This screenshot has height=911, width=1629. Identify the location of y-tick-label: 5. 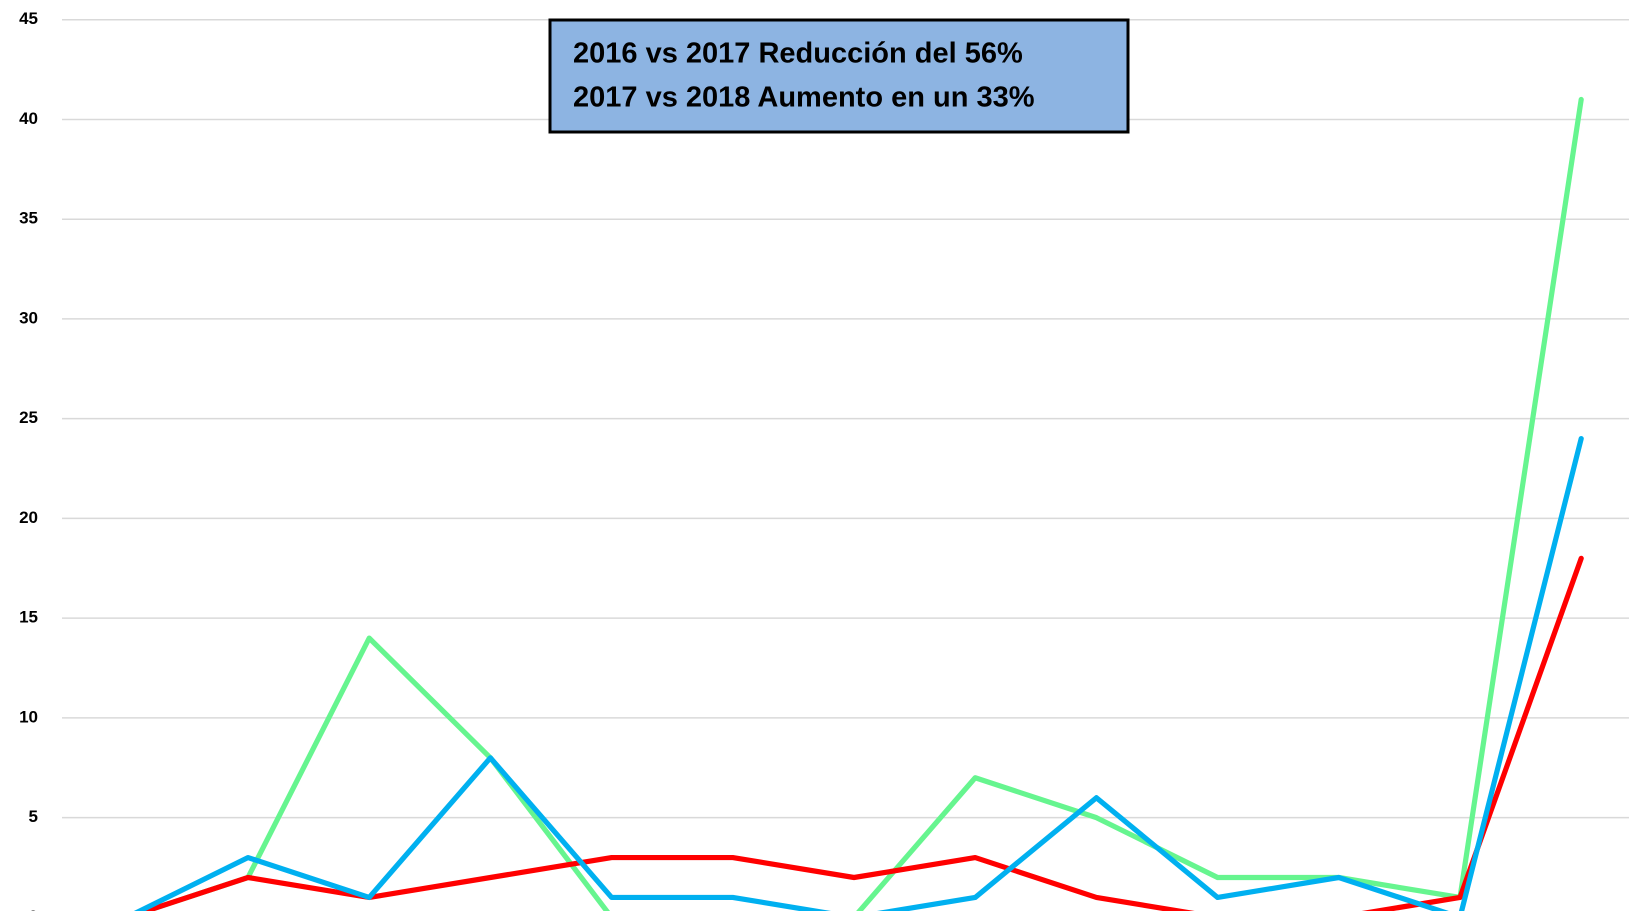
(33, 816).